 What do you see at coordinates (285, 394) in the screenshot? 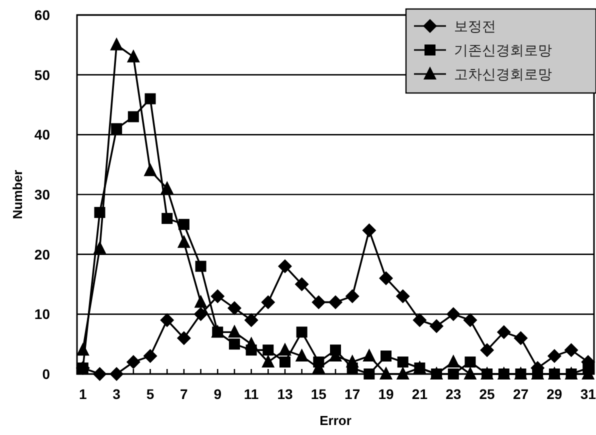
I see `x-tick-label: 13` at bounding box center [285, 394].